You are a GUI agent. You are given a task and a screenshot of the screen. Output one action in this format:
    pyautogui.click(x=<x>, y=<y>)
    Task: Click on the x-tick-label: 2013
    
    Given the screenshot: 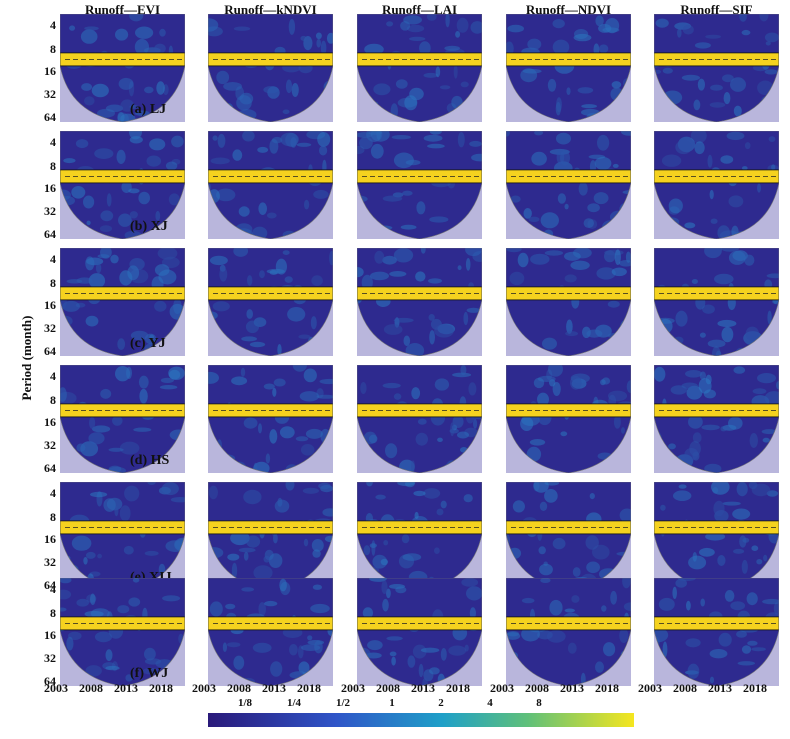 What is the action you would take?
    pyautogui.click(x=274, y=688)
    